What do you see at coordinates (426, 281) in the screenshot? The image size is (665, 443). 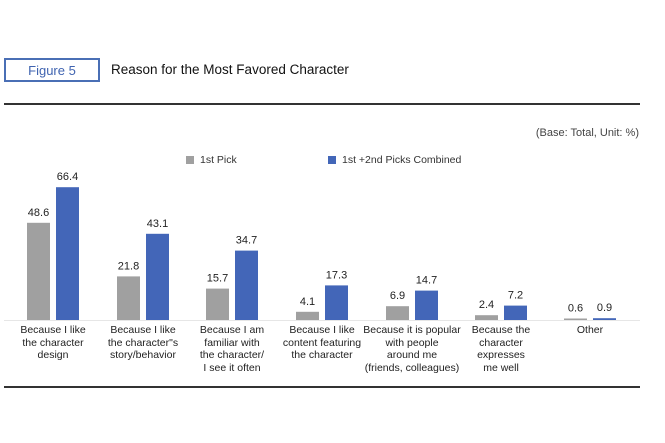 I see `data-label: 14.7` at bounding box center [426, 281].